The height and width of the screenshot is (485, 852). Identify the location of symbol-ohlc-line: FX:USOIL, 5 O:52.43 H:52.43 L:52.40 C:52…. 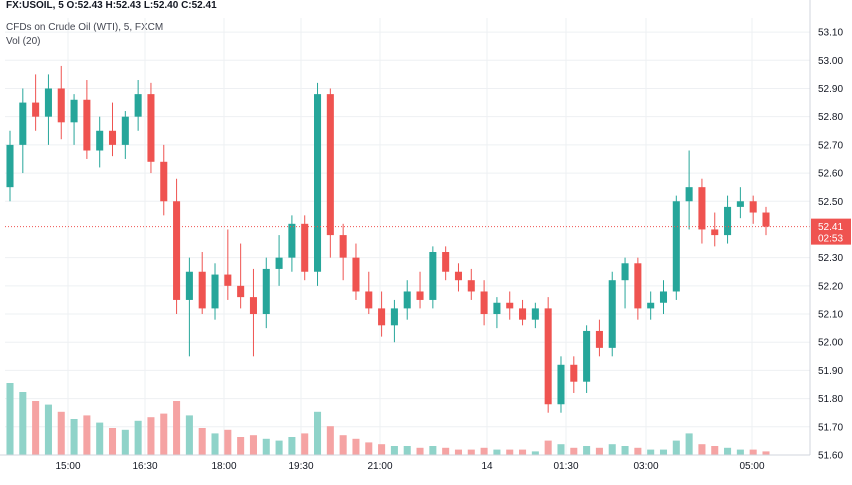
(111, 5).